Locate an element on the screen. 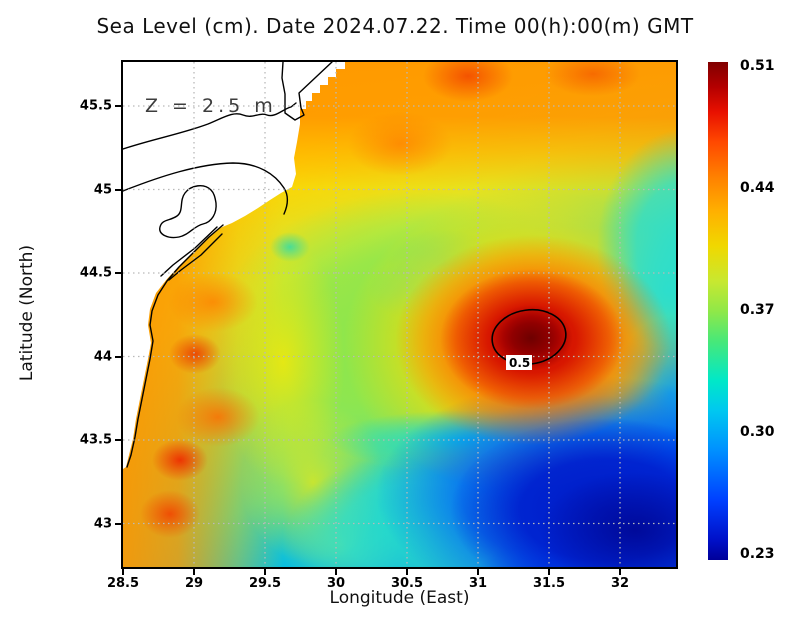 The image size is (800, 618). x-tick-label: 32 is located at coordinates (620, 583).